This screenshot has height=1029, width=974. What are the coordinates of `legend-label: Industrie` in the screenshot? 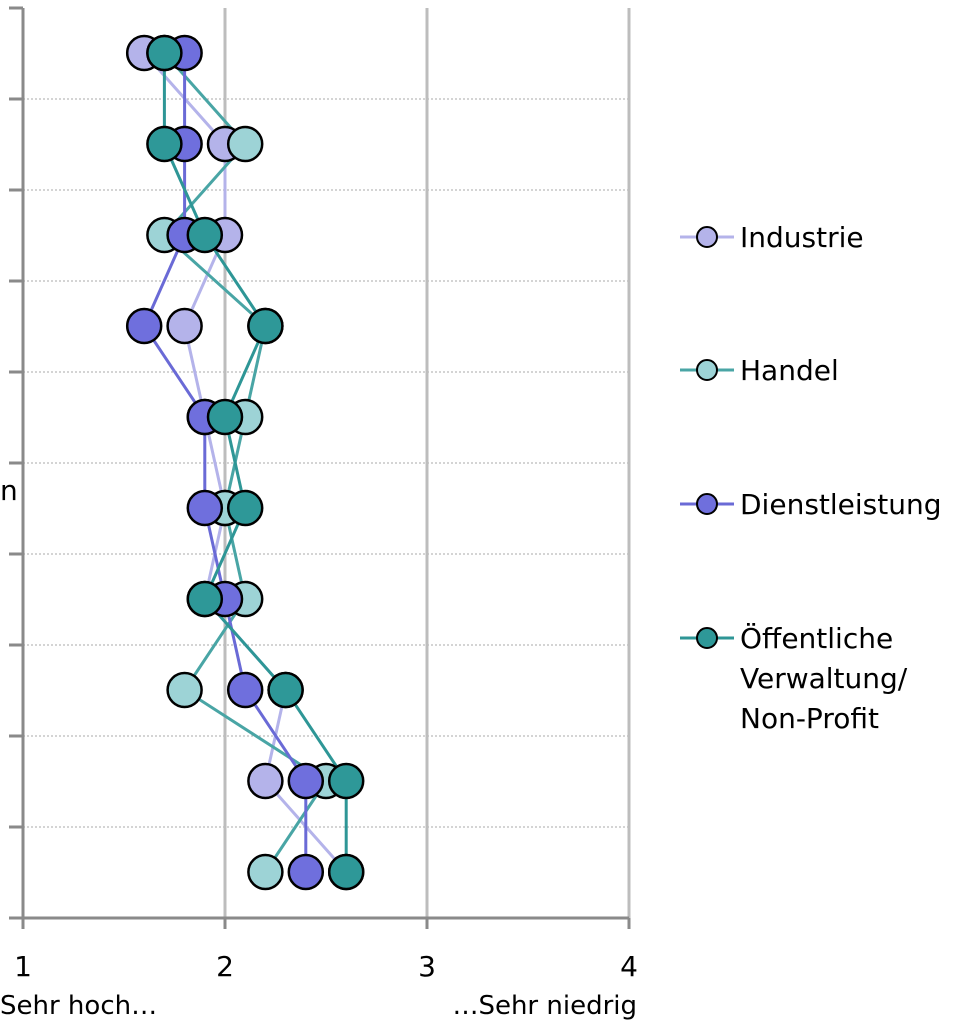 It's located at (802, 237).